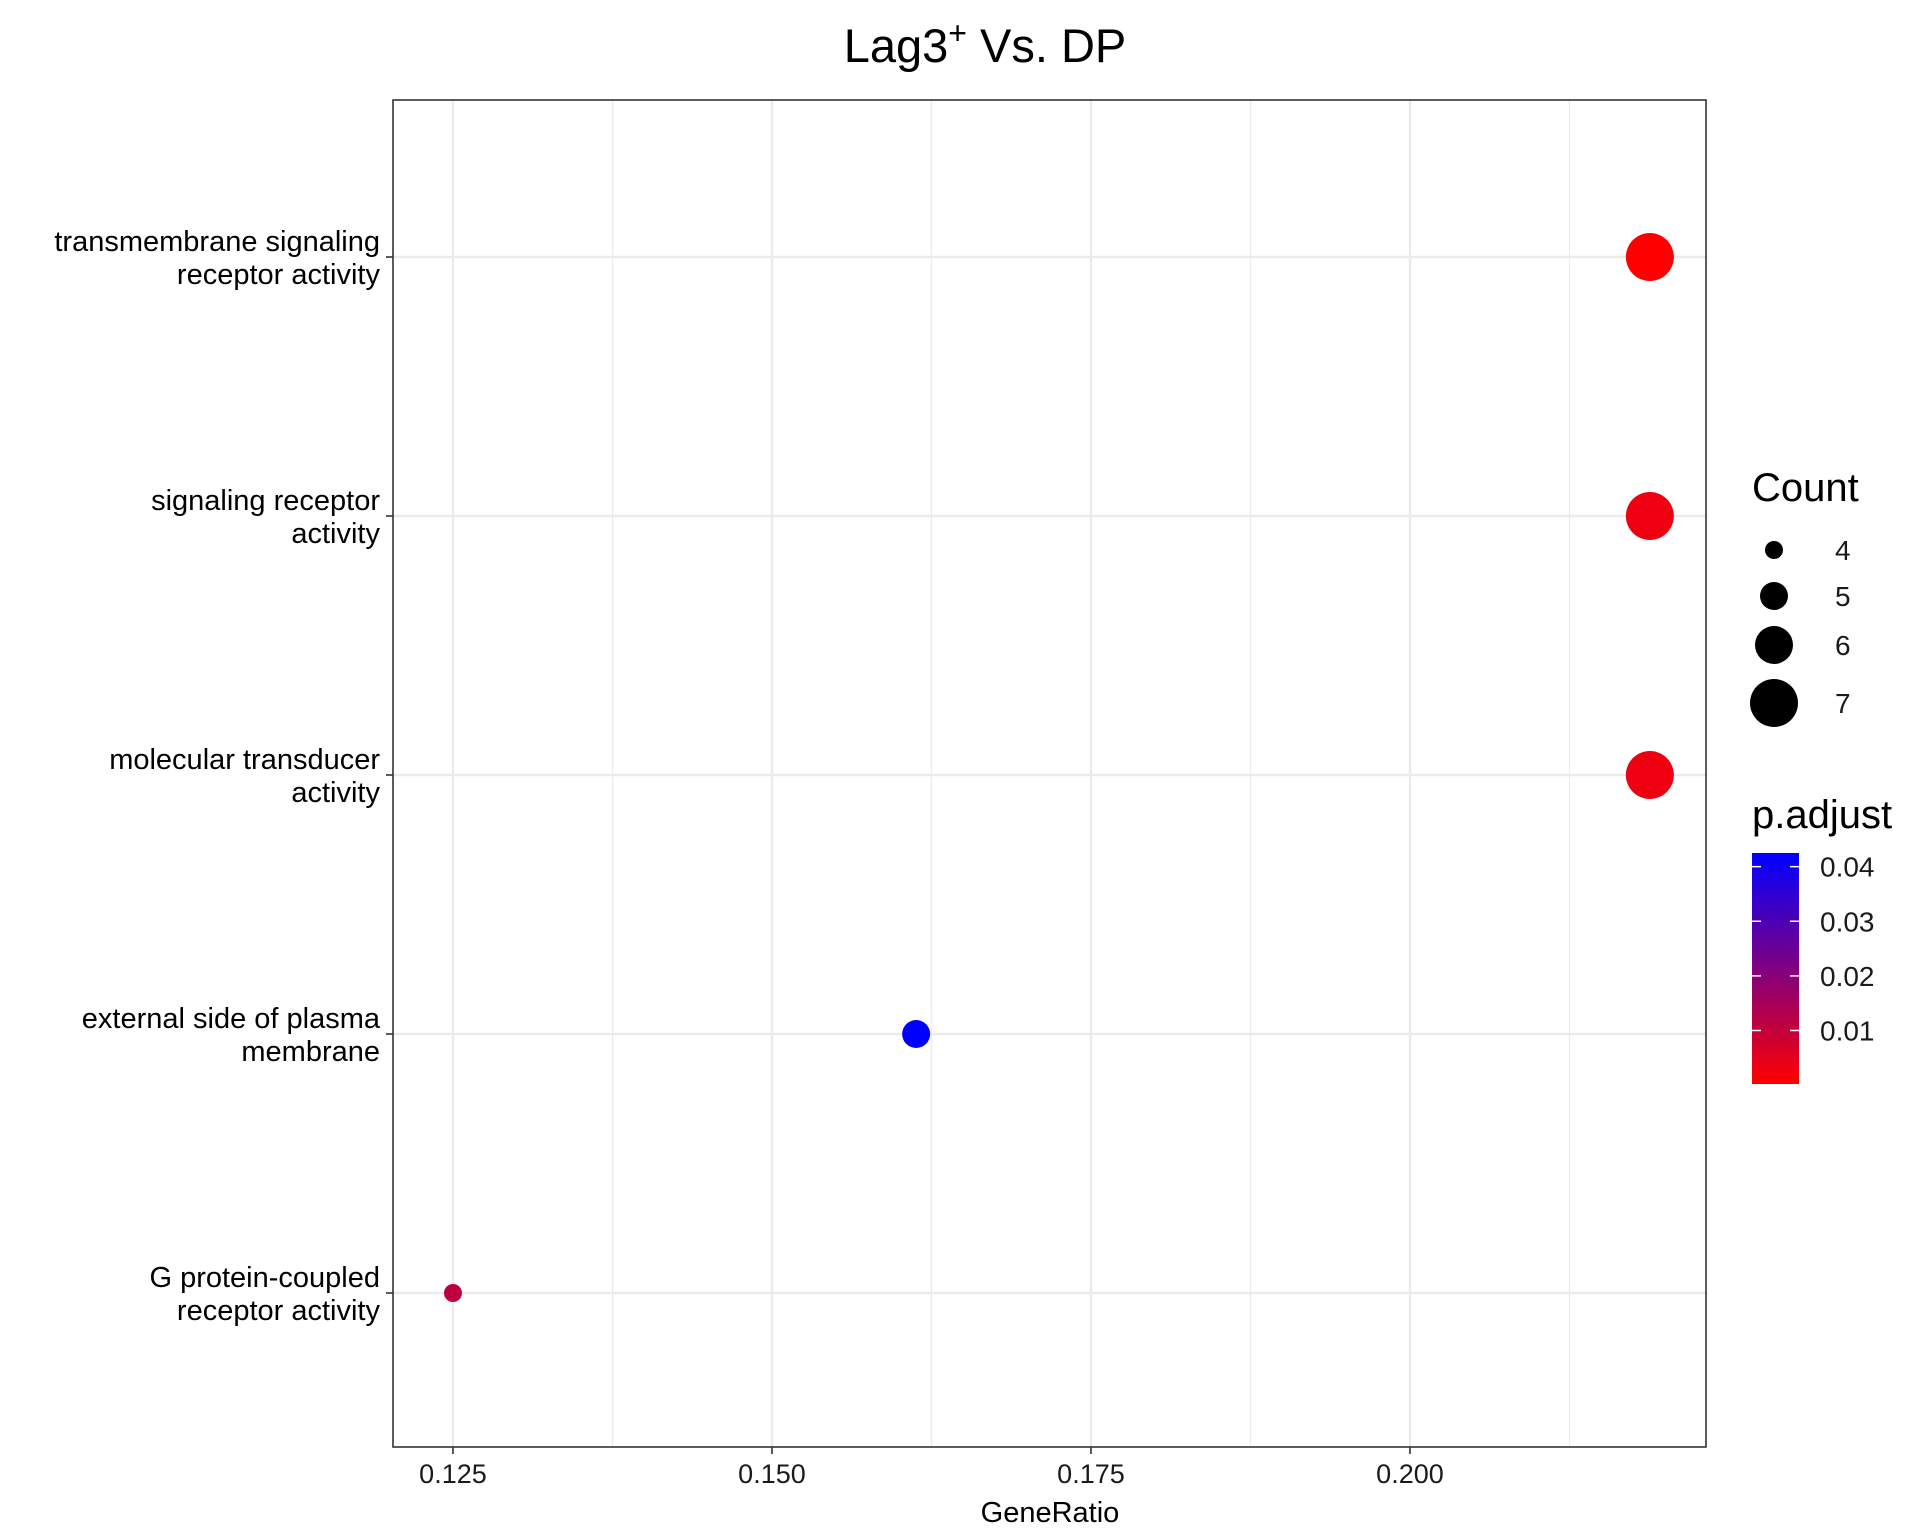 The image size is (1920, 1536). What do you see at coordinates (265, 517) in the screenshot?
I see `y-category-label: signaling receptor activity` at bounding box center [265, 517].